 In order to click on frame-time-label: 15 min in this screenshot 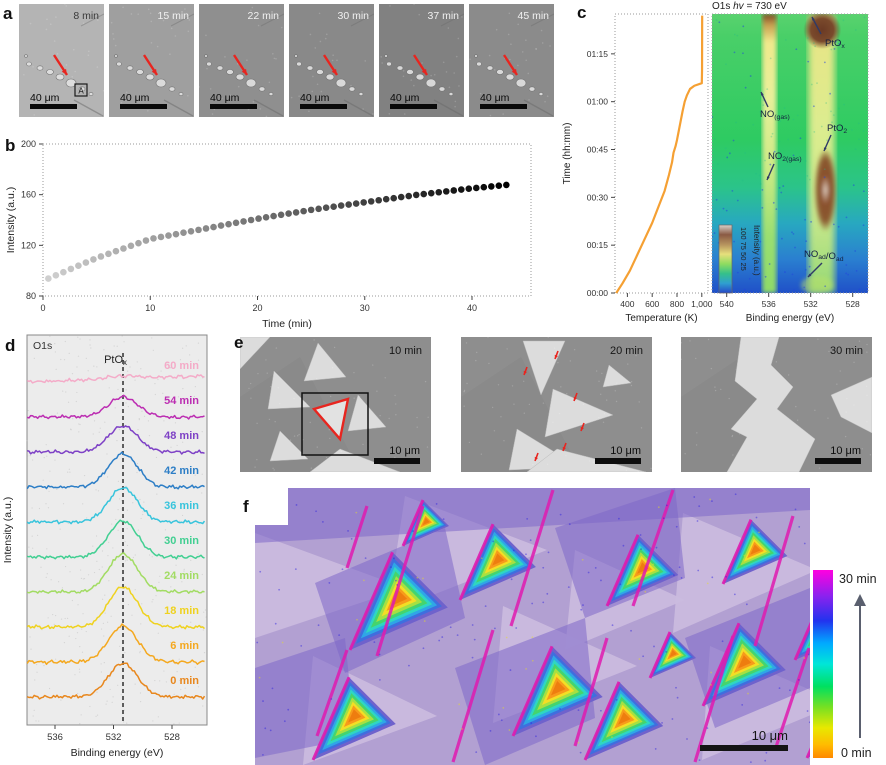, I will do `click(173, 16)`.